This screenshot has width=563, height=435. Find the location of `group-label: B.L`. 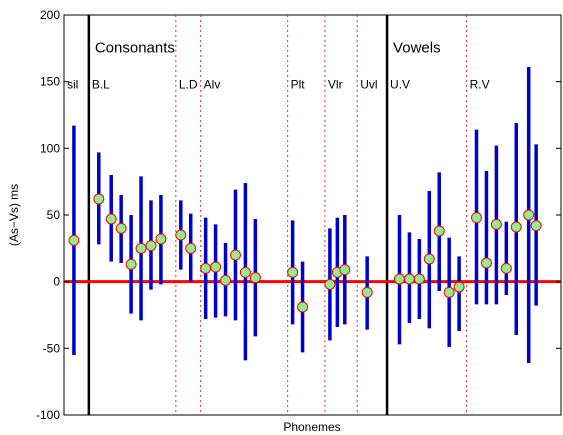

group-label: B.L is located at coordinates (101, 84).